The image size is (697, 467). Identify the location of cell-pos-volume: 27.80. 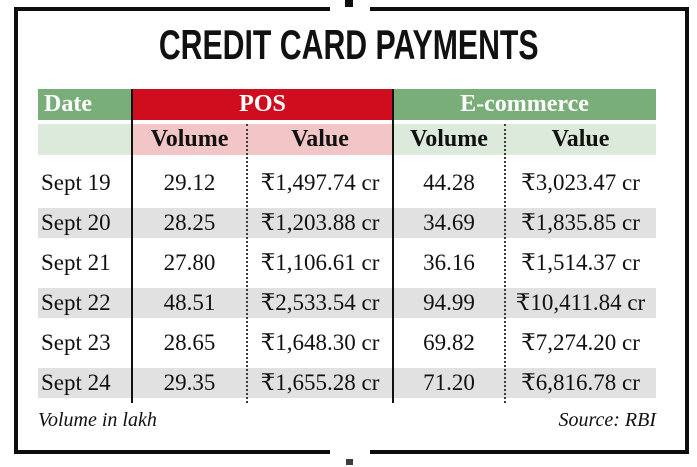
(189, 262).